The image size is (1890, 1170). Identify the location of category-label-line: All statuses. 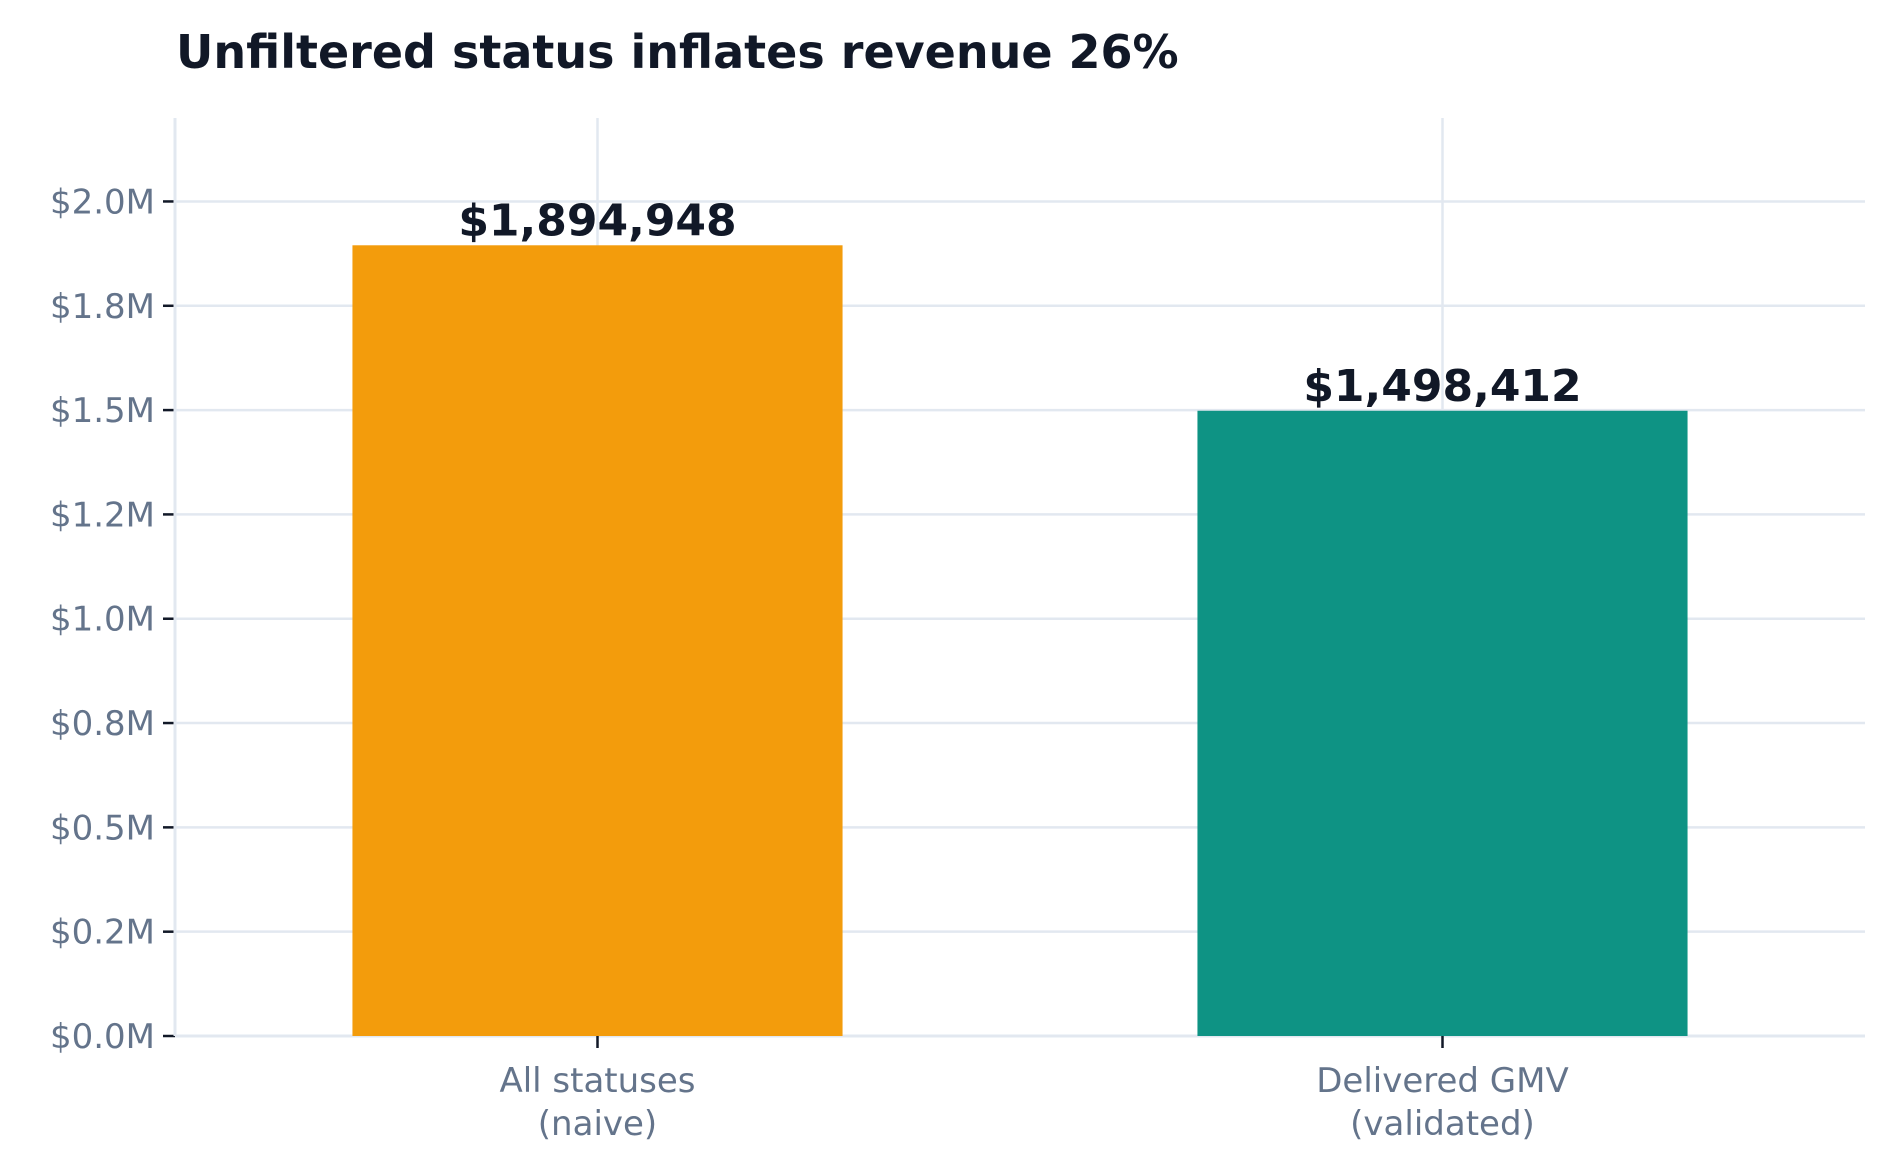
(597, 1081).